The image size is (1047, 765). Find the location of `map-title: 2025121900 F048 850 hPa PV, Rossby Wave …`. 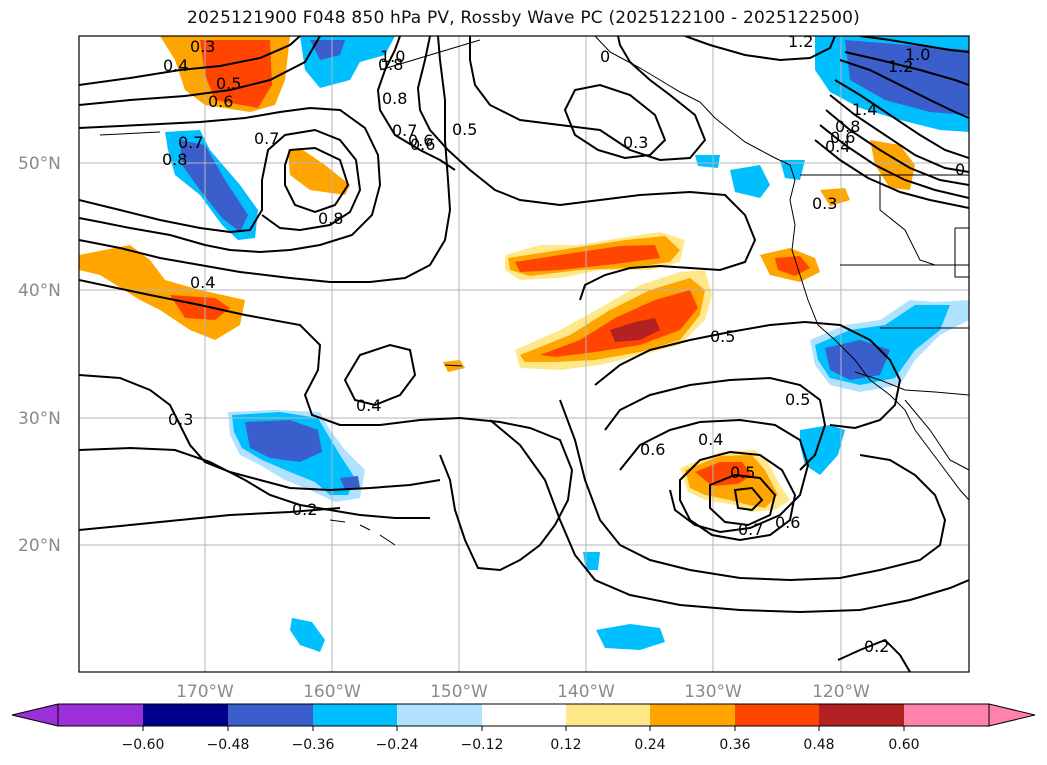

map-title: 2025121900 F048 850 hPa PV, Rossby Wave … is located at coordinates (523, 18).